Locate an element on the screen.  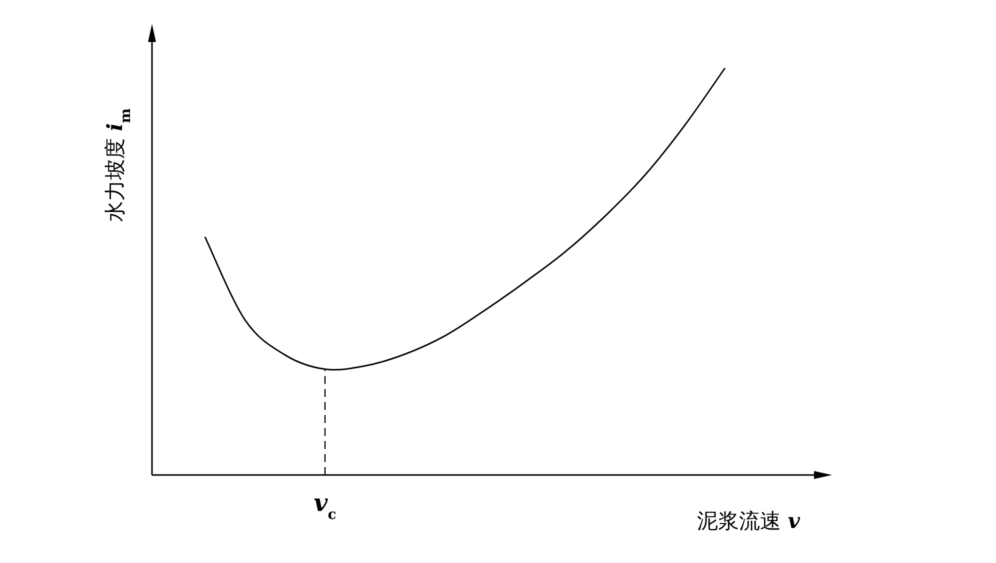
text: v$_{c}$ is located at coordinates (325, 505).